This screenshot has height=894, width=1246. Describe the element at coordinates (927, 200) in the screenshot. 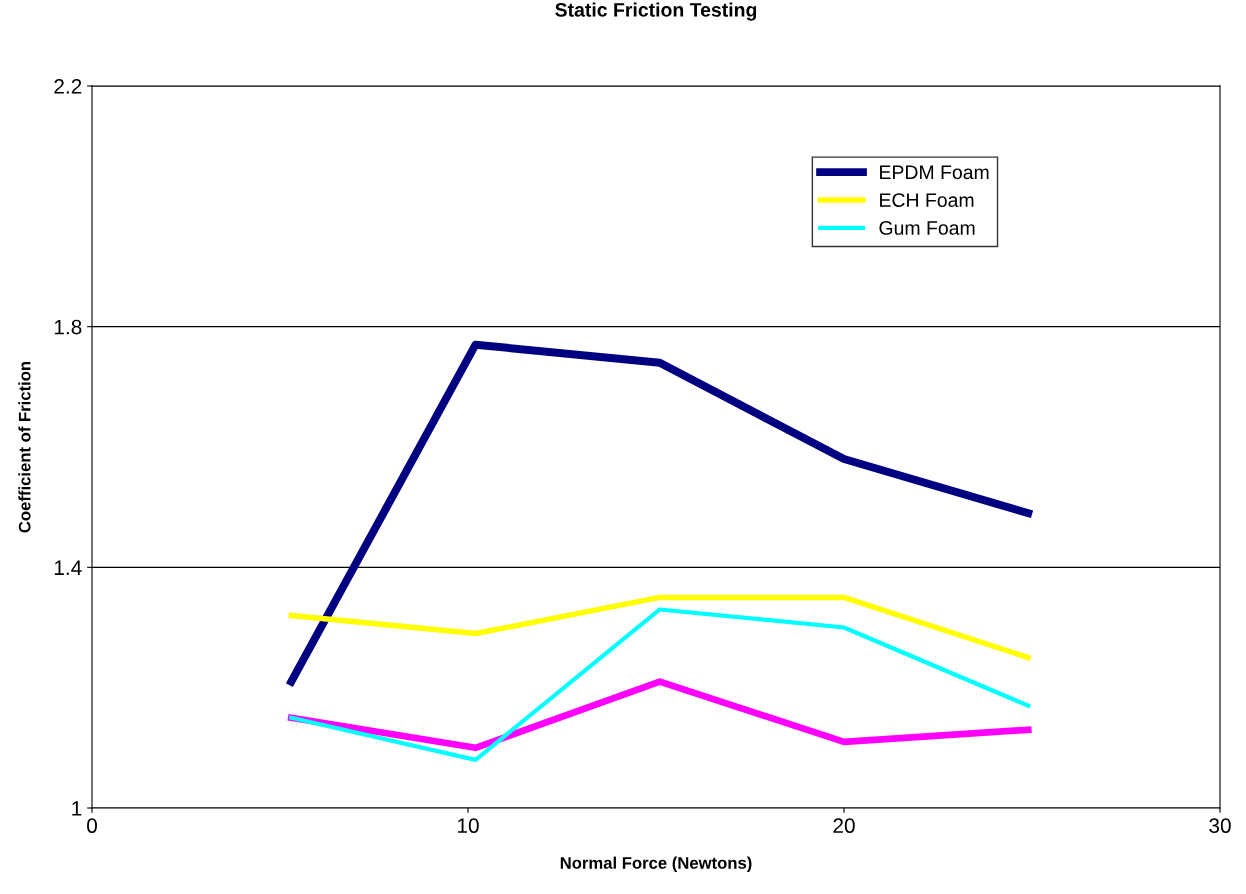

I see `legend-label: ECH Foam` at that location.